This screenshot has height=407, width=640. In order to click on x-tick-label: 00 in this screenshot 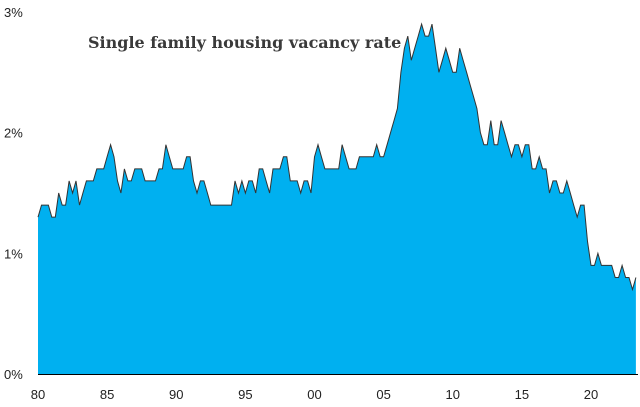, I will do `click(314, 394)`.